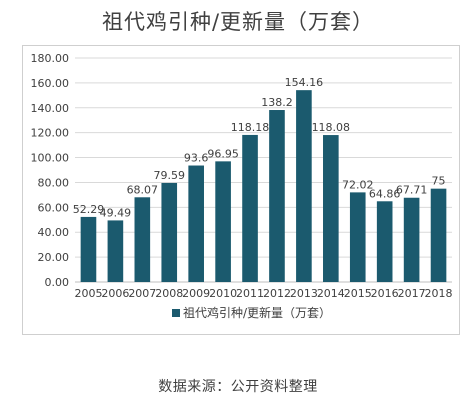 Image resolution: width=476 pixels, height=410 pixels. Describe the element at coordinates (439, 293) in the screenshot. I see `x-tick-label: 2018` at that location.